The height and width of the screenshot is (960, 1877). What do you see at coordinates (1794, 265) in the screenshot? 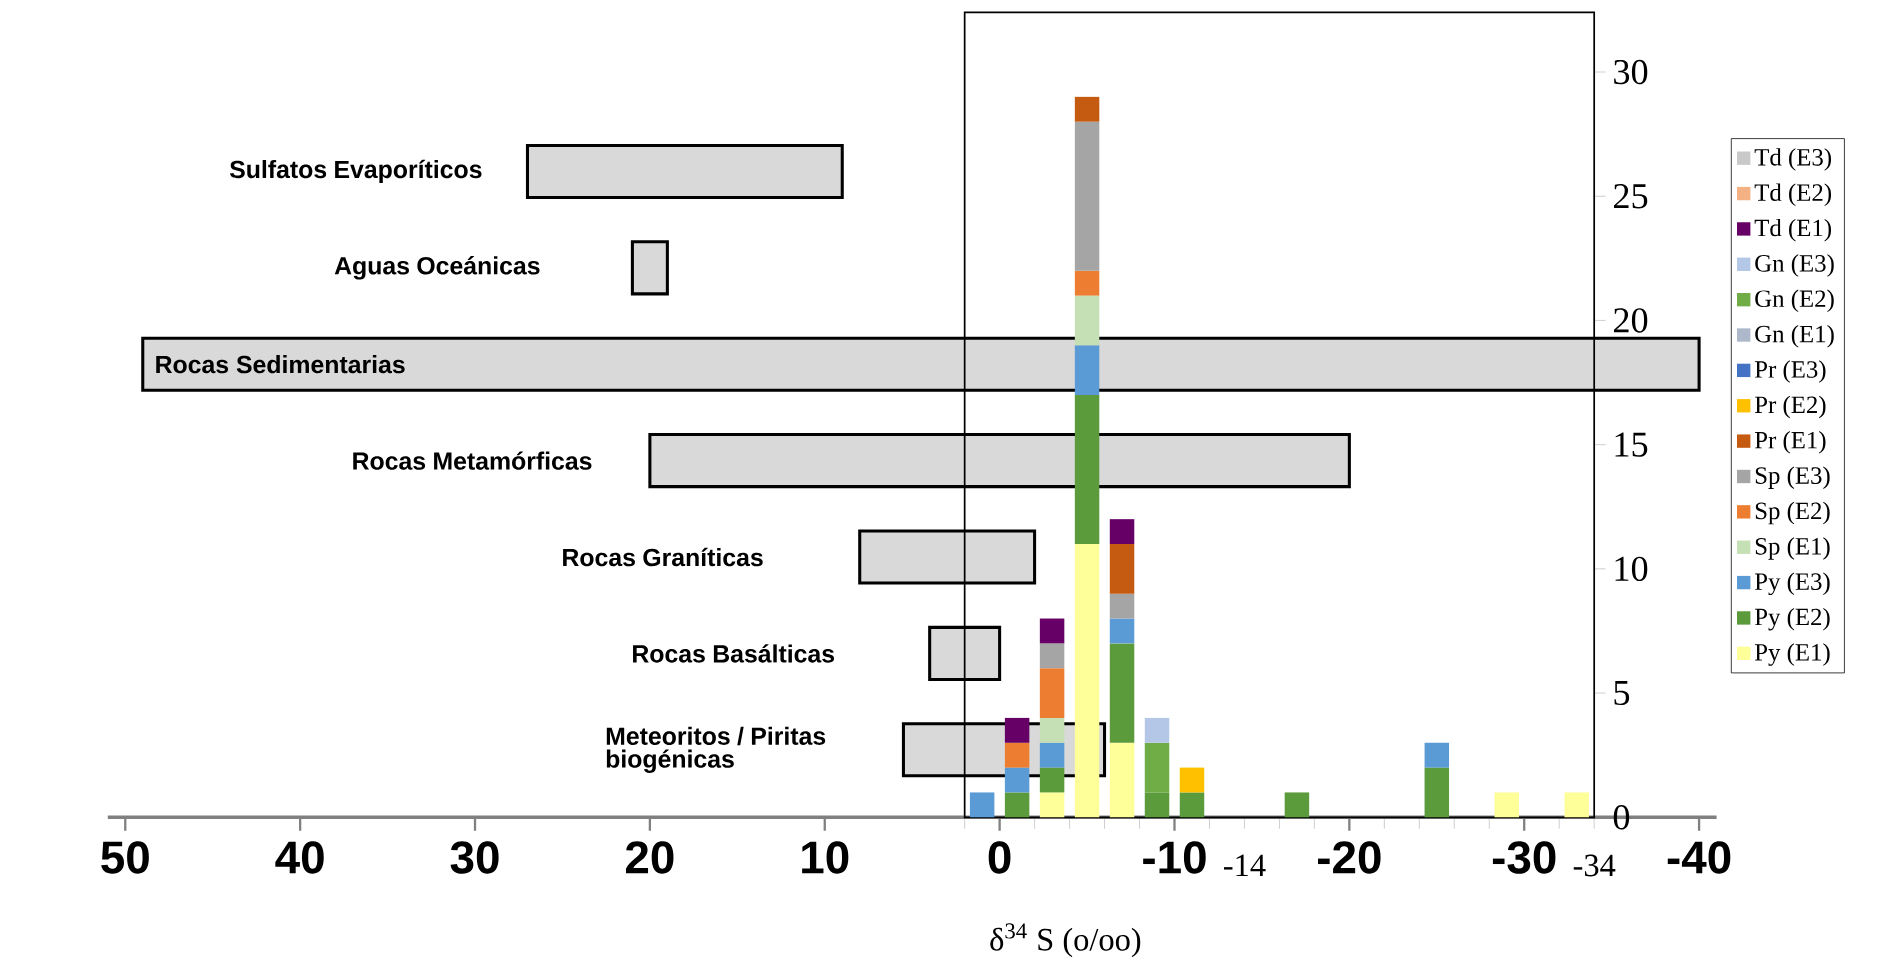
I see `legend-label: Gn (E3)` at bounding box center [1794, 265].